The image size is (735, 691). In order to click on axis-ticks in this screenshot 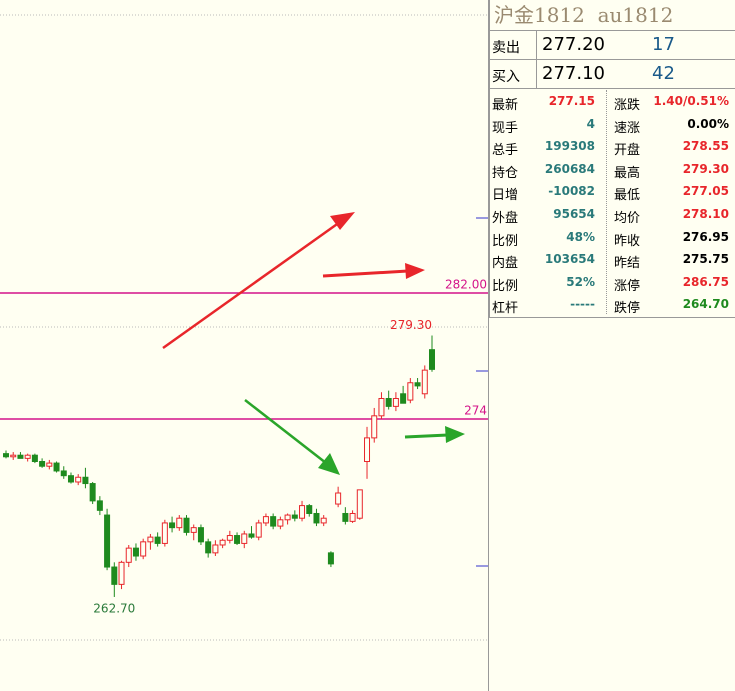, I will do `click(482, 392)`.